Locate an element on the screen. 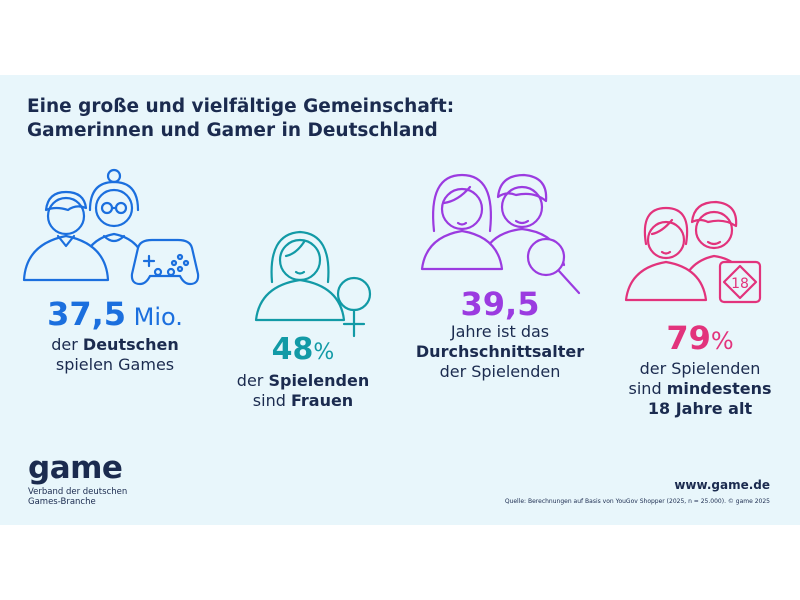  title-line-2: Gamerinnen und Gamer in Deutschland is located at coordinates (232, 130).